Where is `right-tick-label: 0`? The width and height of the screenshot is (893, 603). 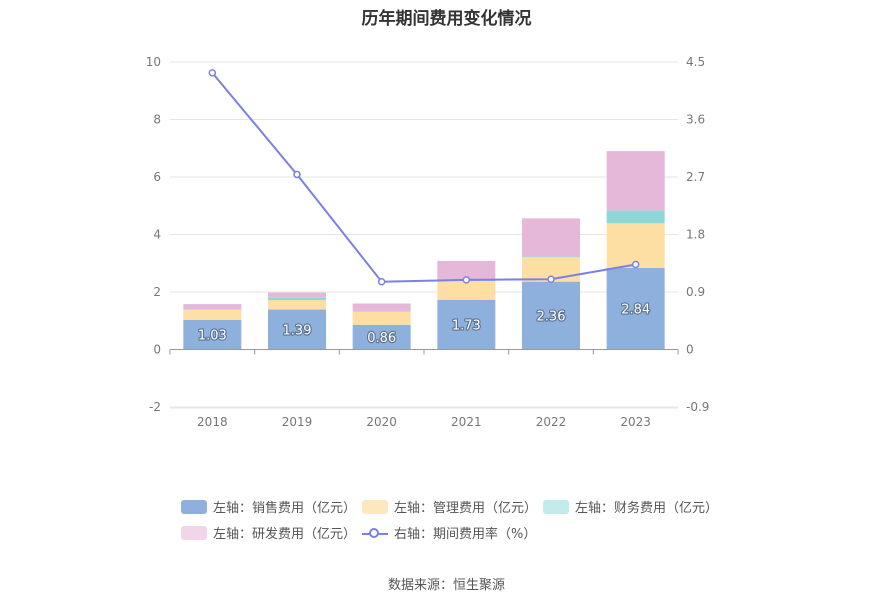
right-tick-label: 0 is located at coordinates (690, 350).